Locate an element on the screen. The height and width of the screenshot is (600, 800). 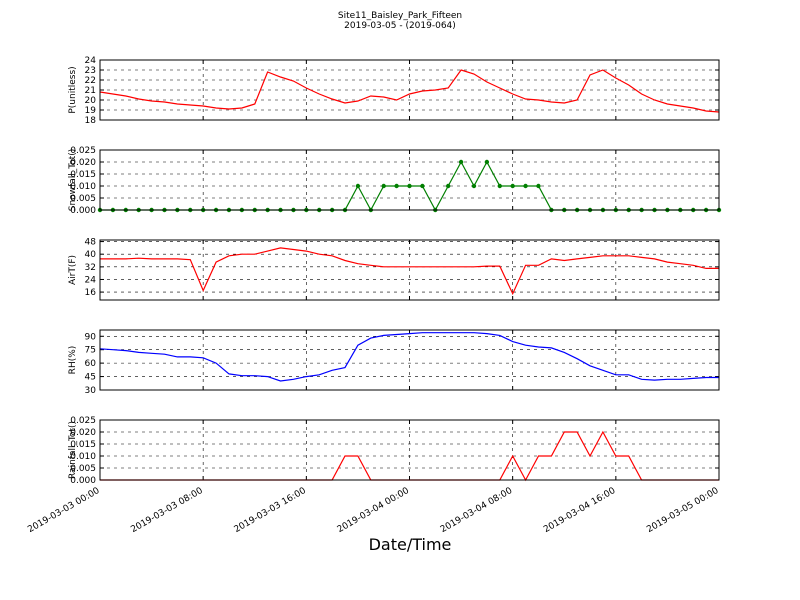
y-tick-label: 16 is located at coordinates (91, 293).